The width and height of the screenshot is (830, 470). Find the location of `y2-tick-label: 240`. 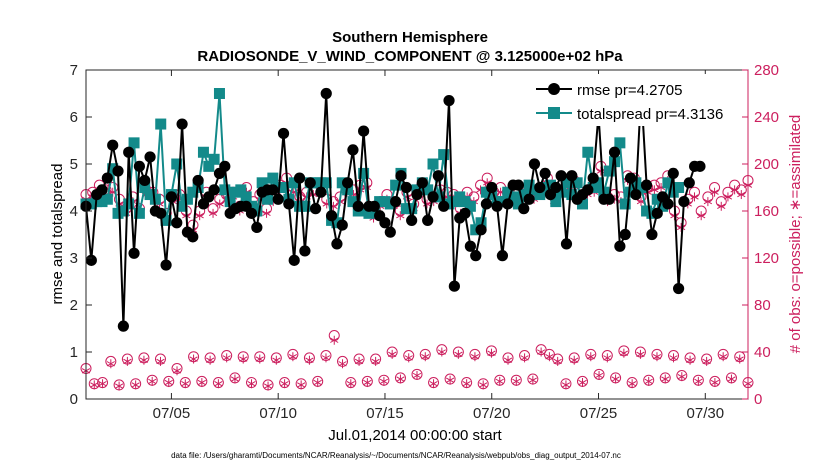

y2-tick-label: 240 is located at coordinates (766, 117).